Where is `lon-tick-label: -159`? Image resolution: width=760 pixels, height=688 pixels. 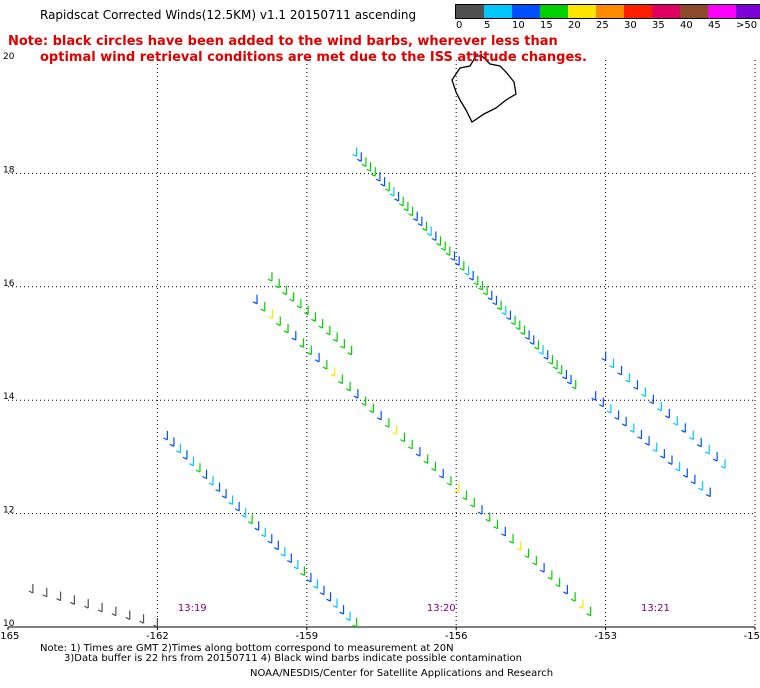 lon-tick-label: -159 is located at coordinates (306, 636).